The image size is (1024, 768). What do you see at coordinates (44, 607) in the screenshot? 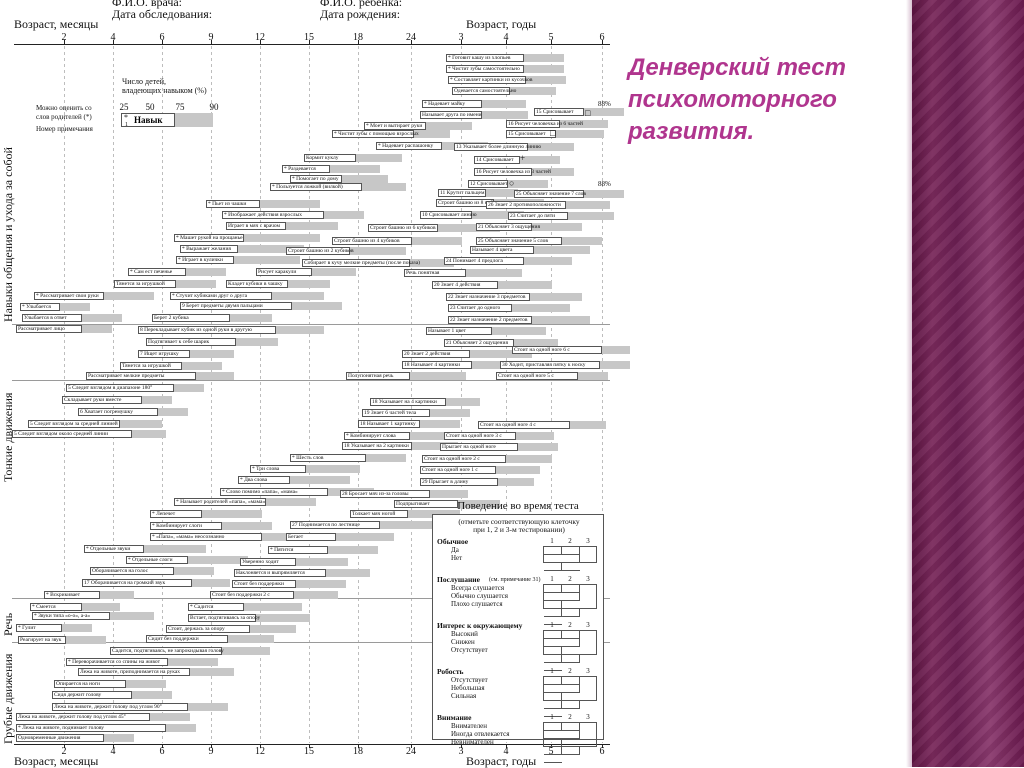
I see `milestone-label: * Смеется` at bounding box center [44, 607].